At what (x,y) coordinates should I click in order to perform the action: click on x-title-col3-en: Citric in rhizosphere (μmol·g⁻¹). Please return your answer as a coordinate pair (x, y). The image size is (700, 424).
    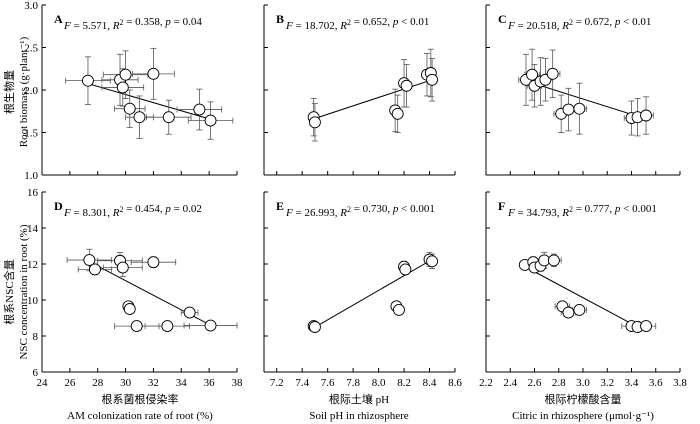
    Looking at the image, I should click on (583, 416).